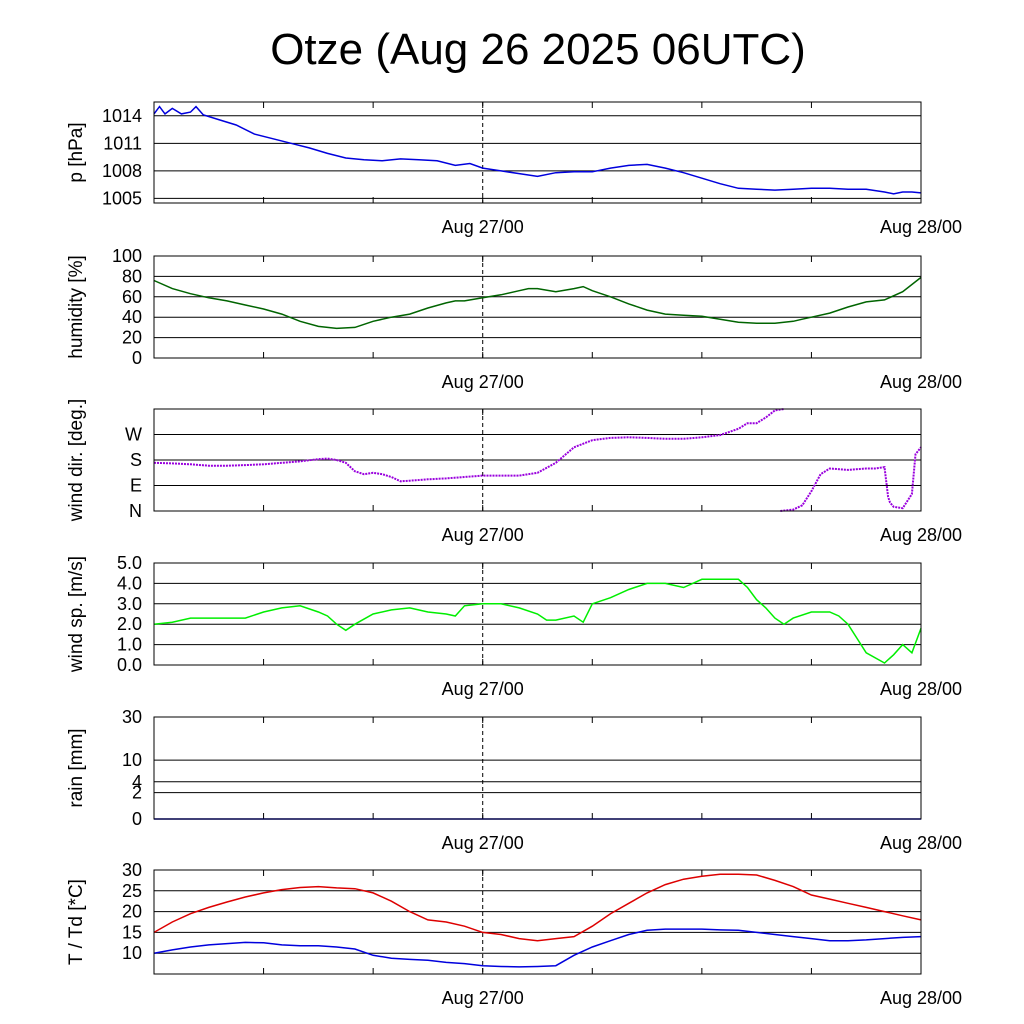 The width and height of the screenshot is (1024, 1024). I want to click on wind-direction-ylabel: wind dir. [deg.], so click(76, 461).